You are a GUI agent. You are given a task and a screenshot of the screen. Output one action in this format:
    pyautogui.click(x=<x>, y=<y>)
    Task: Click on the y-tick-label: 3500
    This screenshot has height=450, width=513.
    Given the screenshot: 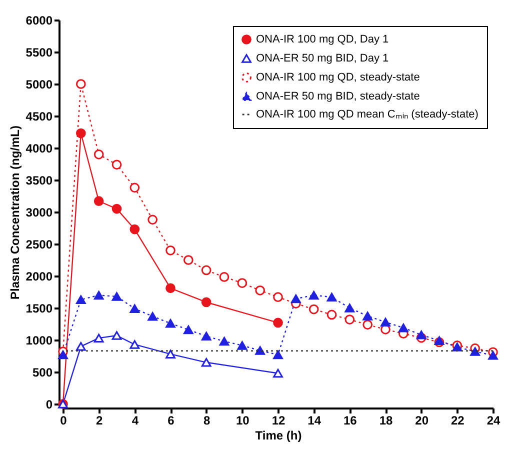 What is the action you would take?
    pyautogui.click(x=39, y=181)
    